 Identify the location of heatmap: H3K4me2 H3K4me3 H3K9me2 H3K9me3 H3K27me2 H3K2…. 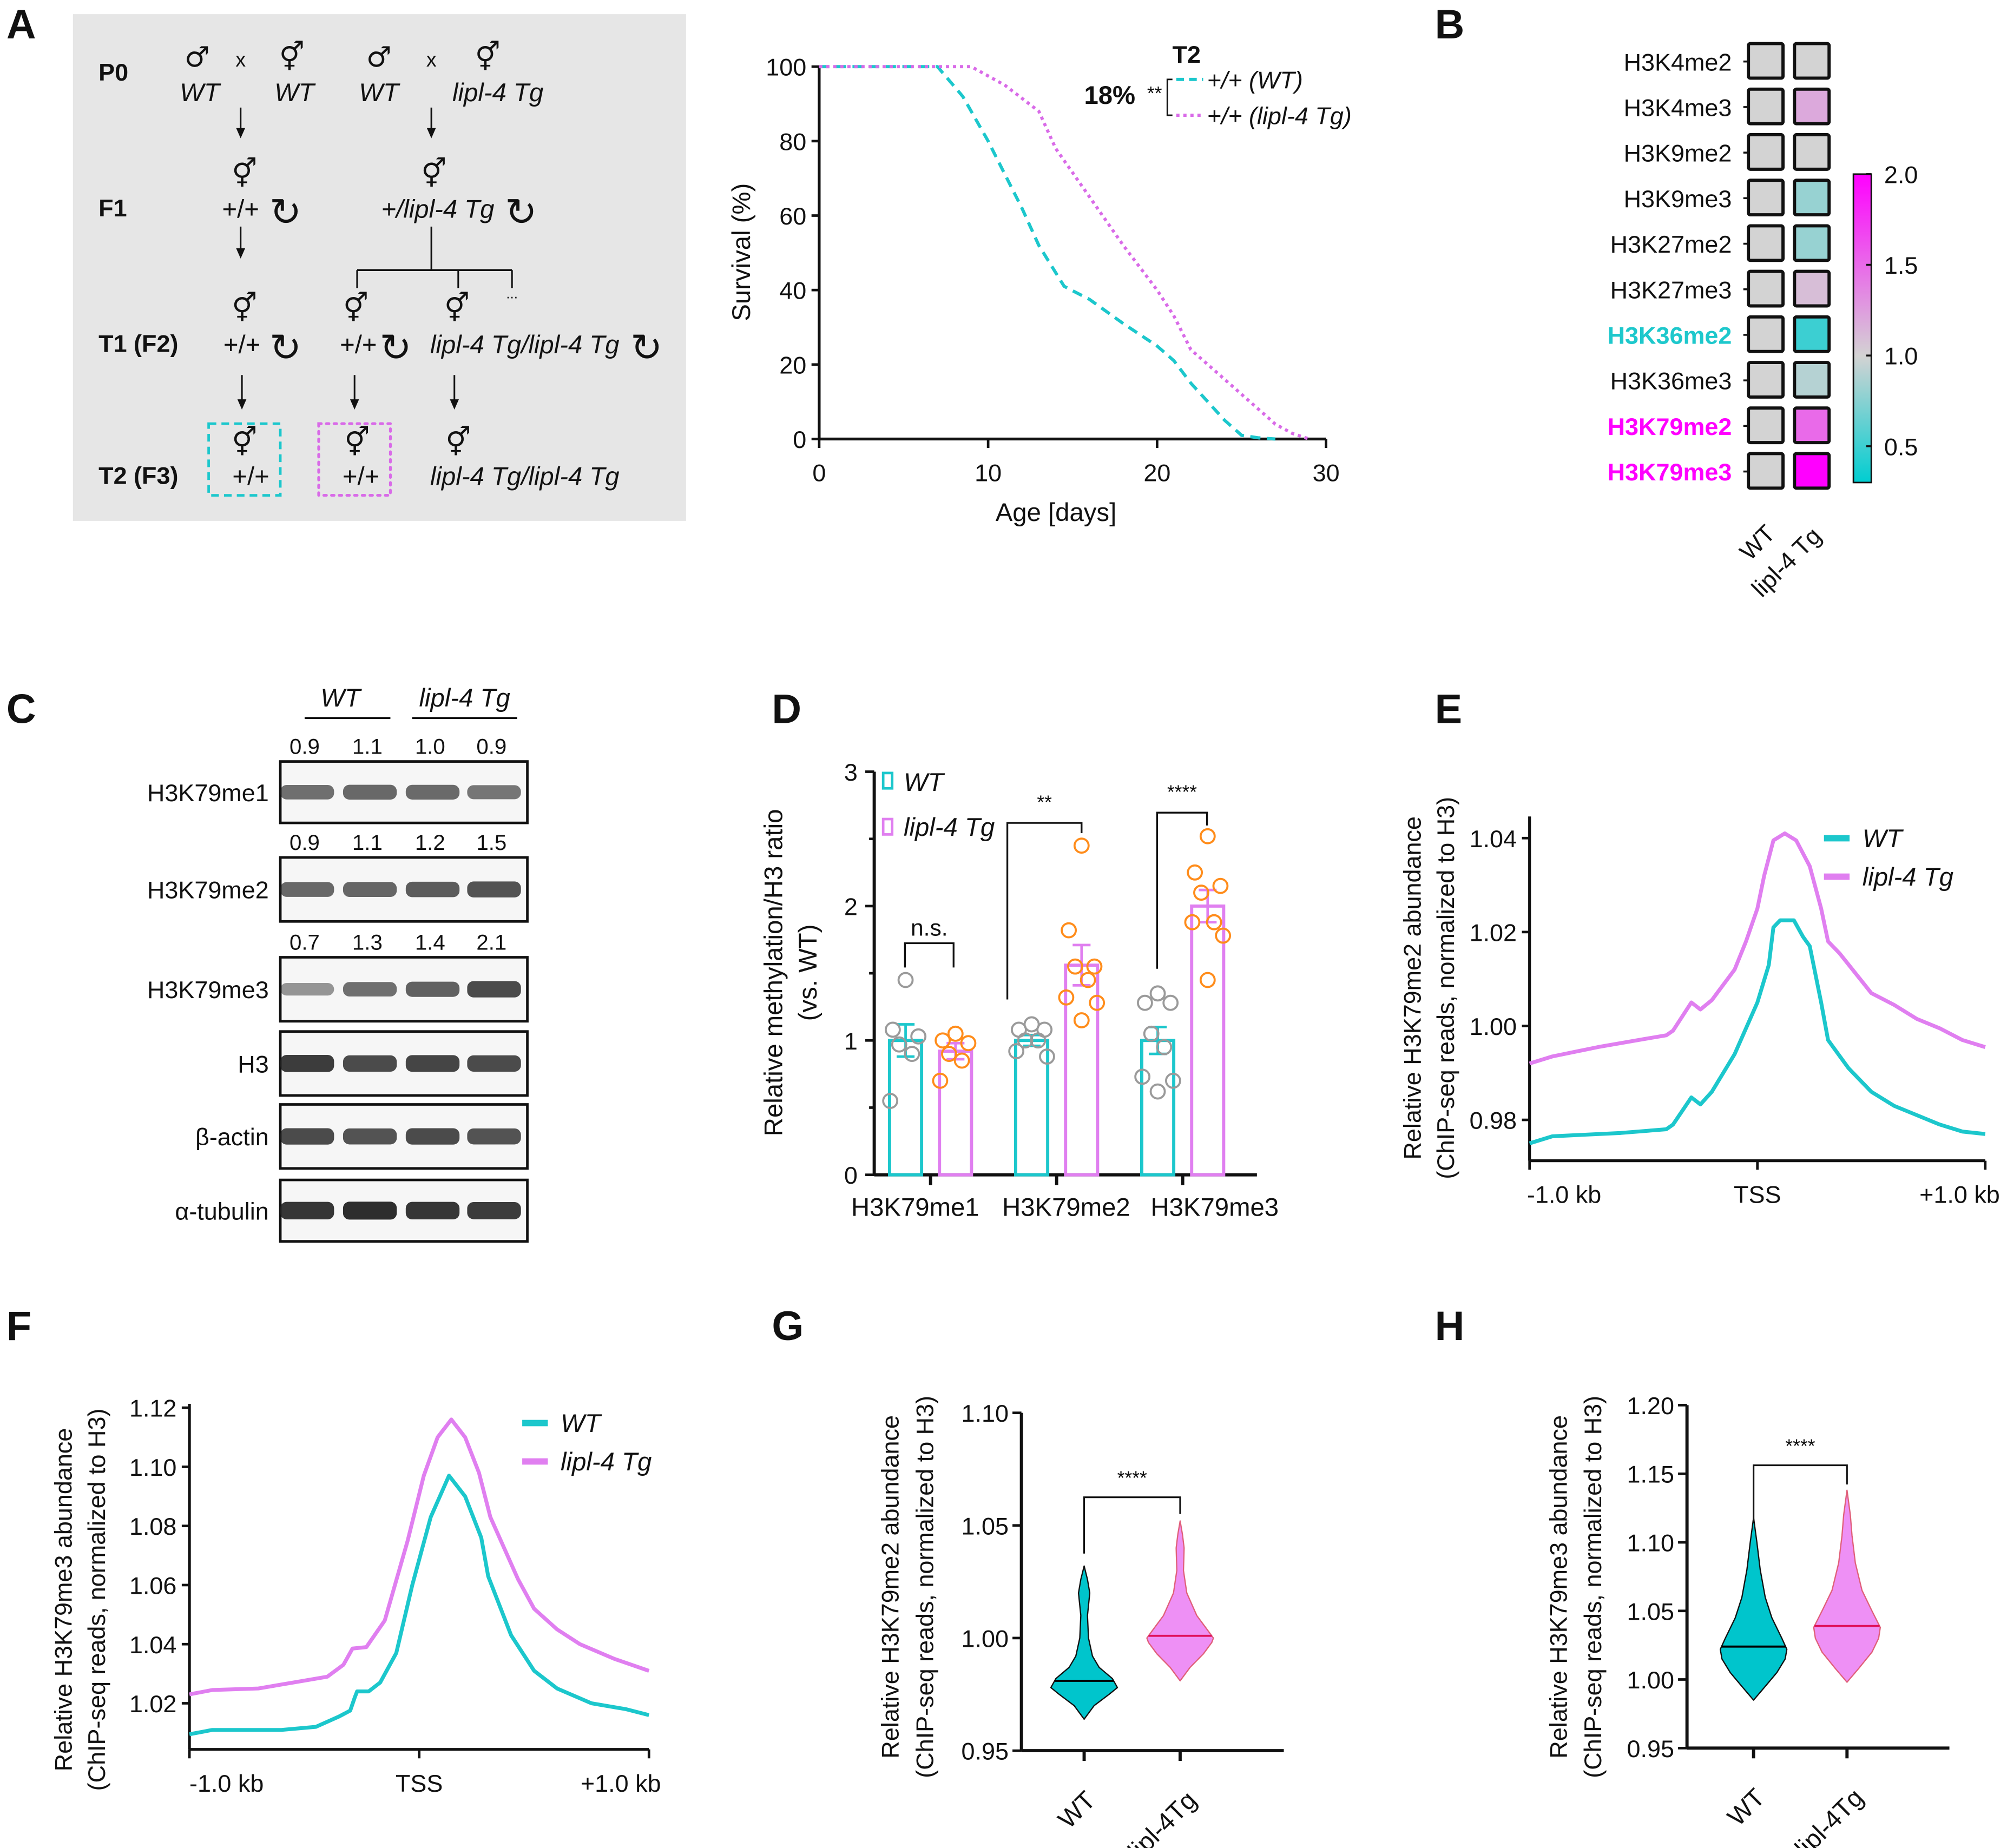
(1763, 322).